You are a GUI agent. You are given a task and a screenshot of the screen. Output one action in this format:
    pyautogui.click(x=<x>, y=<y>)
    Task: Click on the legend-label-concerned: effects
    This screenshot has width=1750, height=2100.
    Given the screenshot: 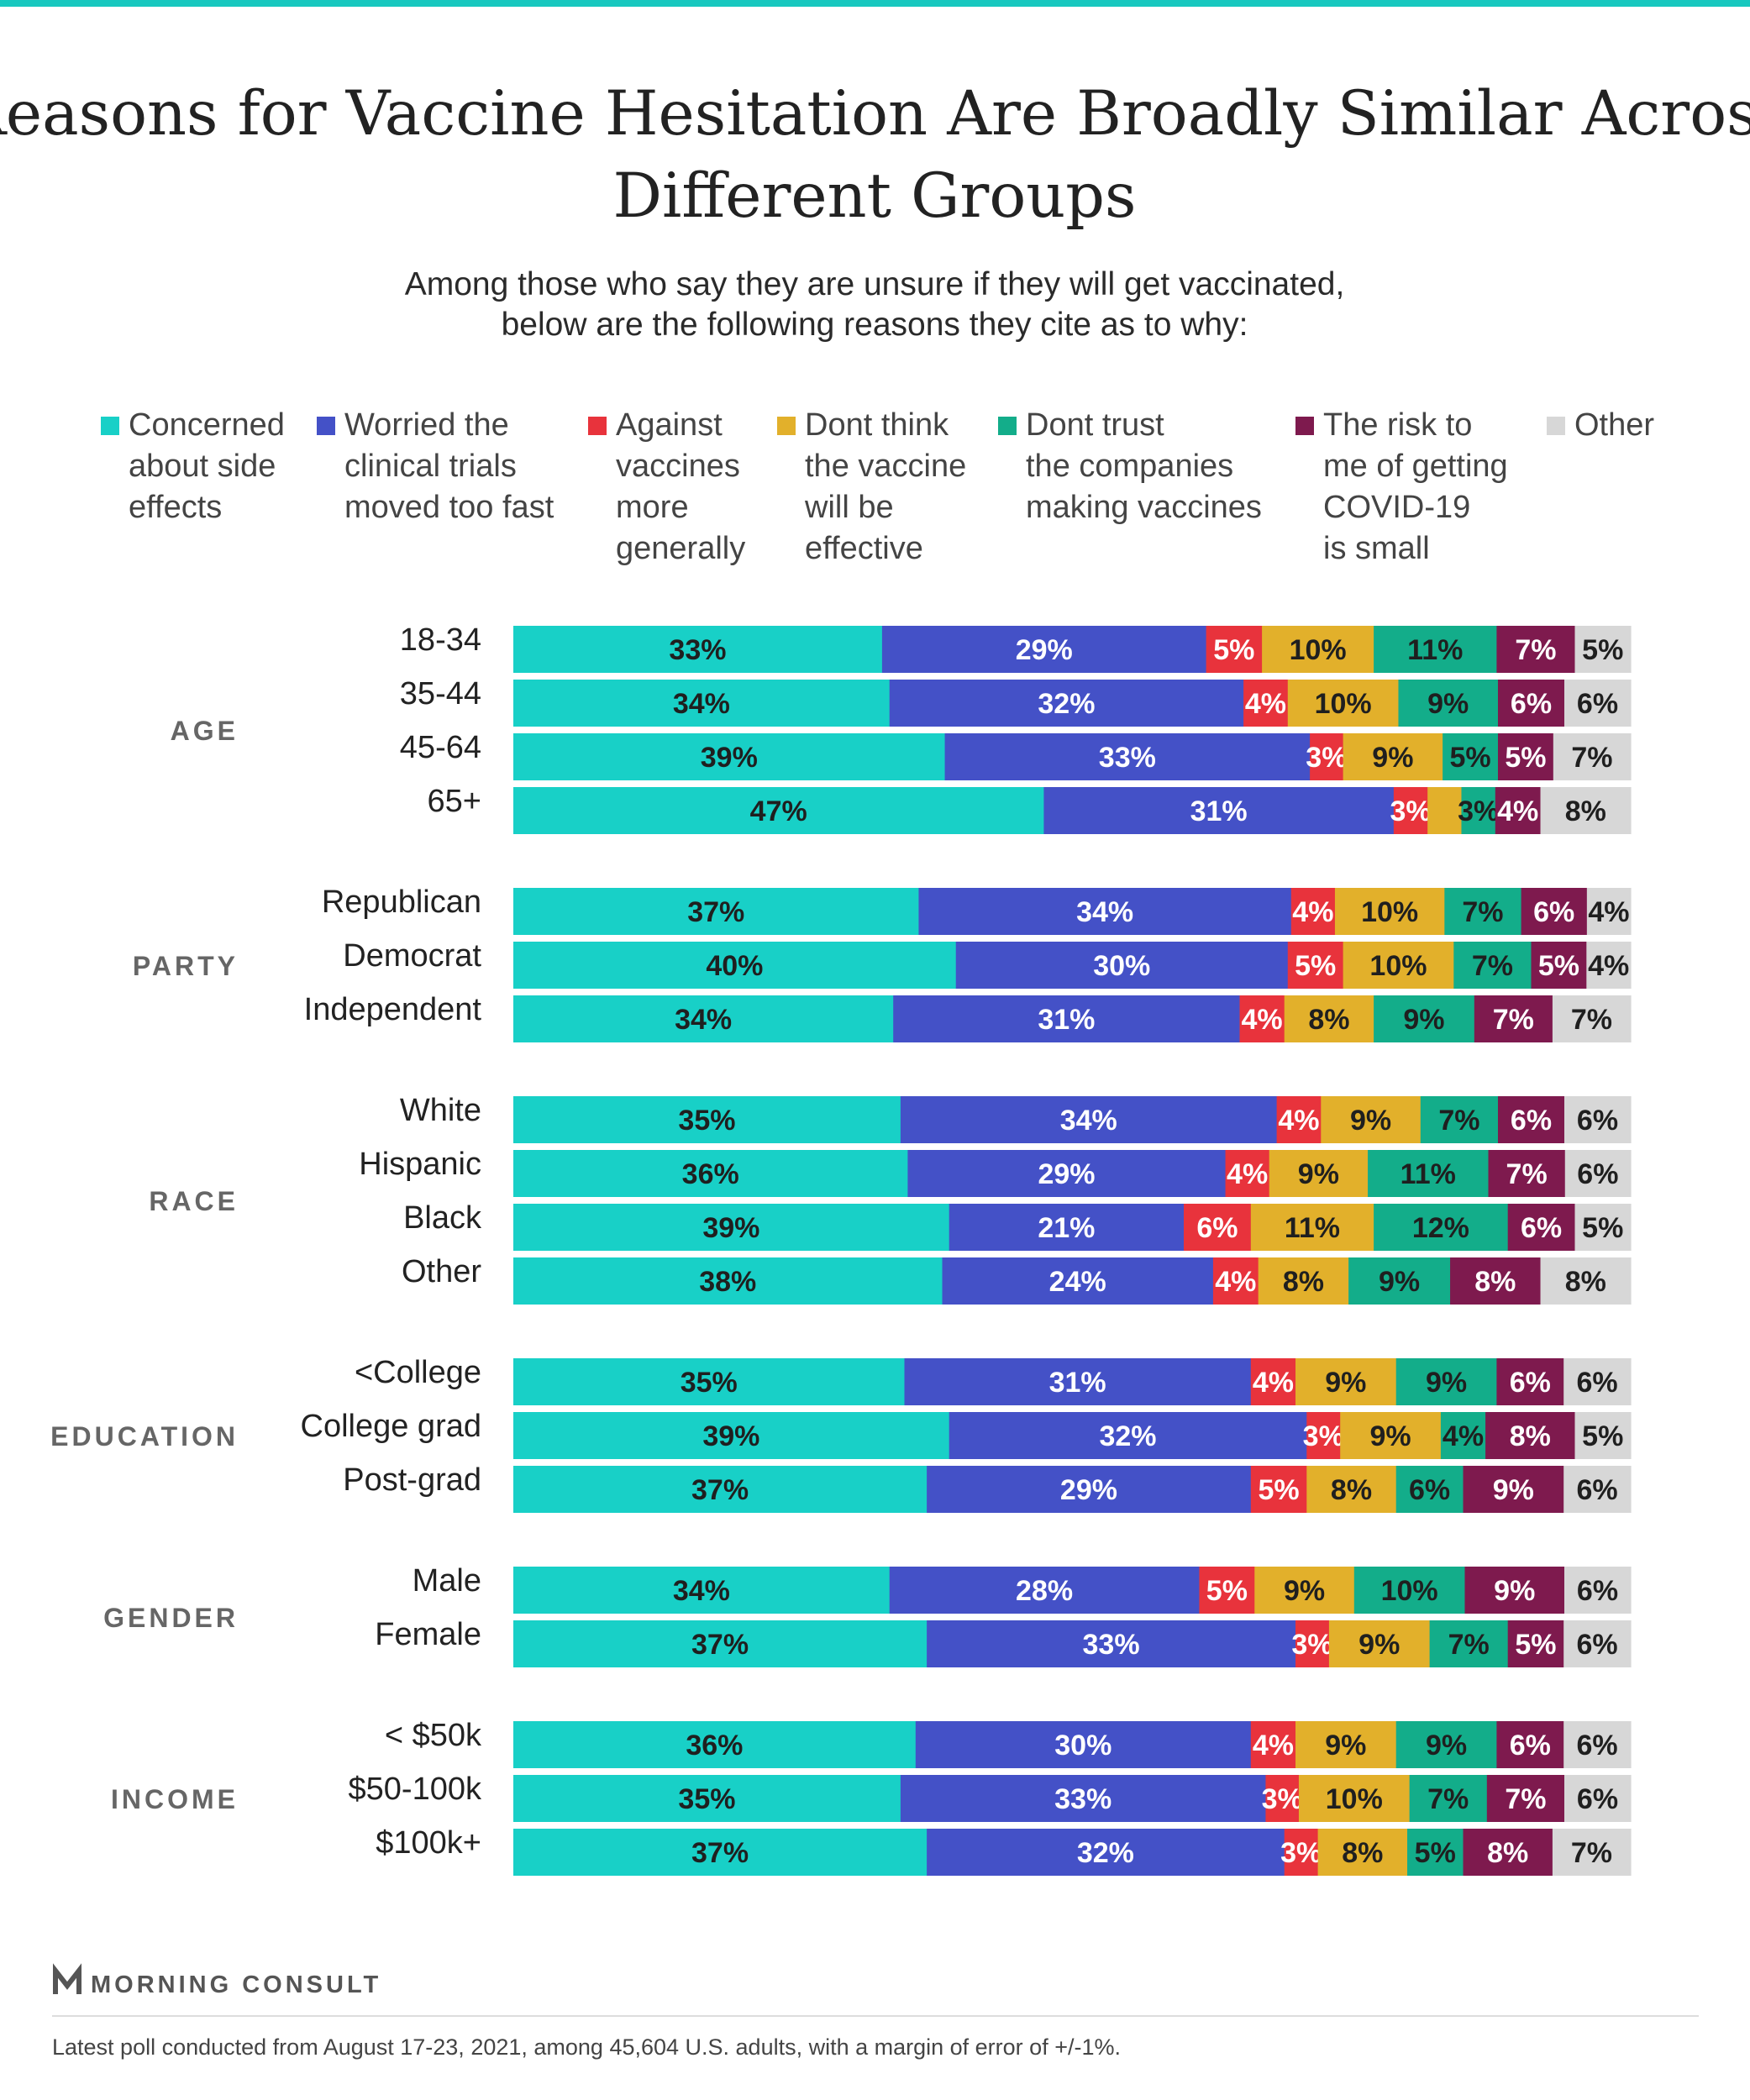 What is the action you would take?
    pyautogui.click(x=176, y=507)
    